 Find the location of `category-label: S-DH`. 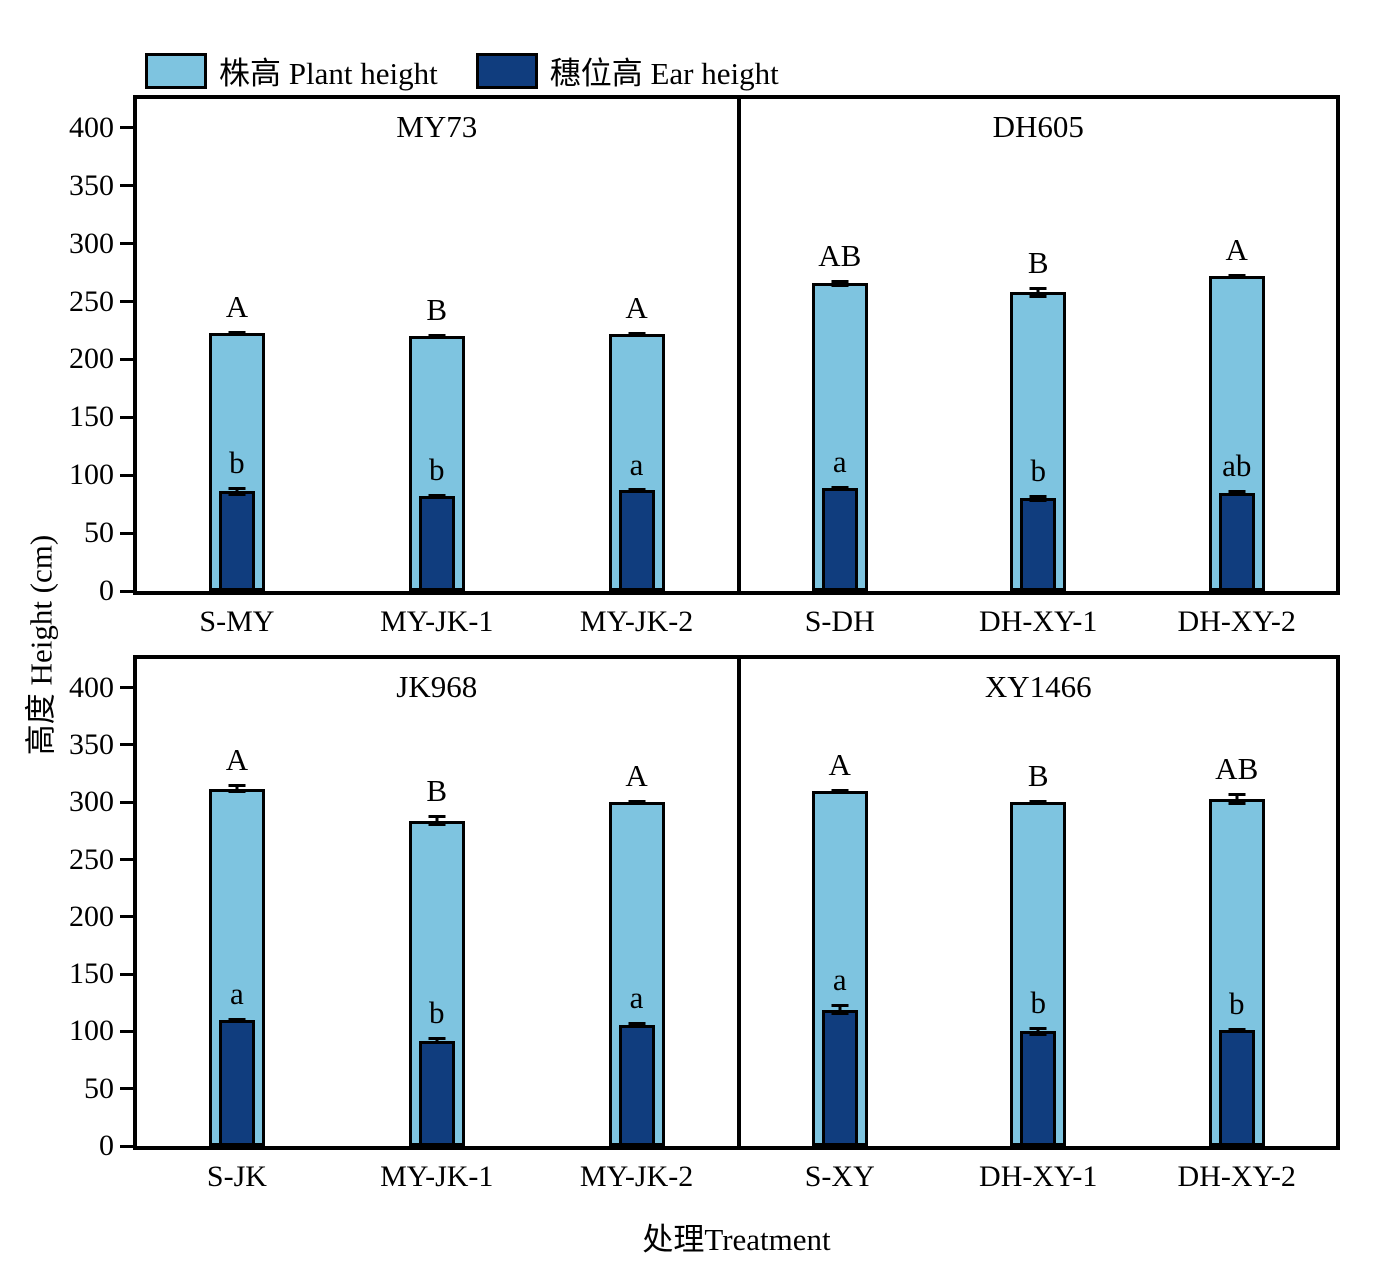

category-label: S-DH is located at coordinates (839, 621).